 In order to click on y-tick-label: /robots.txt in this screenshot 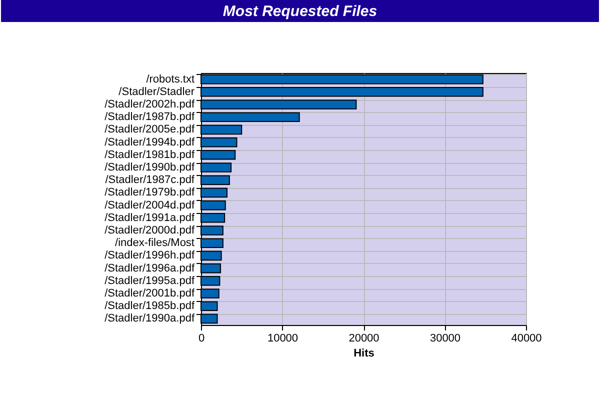, I will do `click(170, 79)`.